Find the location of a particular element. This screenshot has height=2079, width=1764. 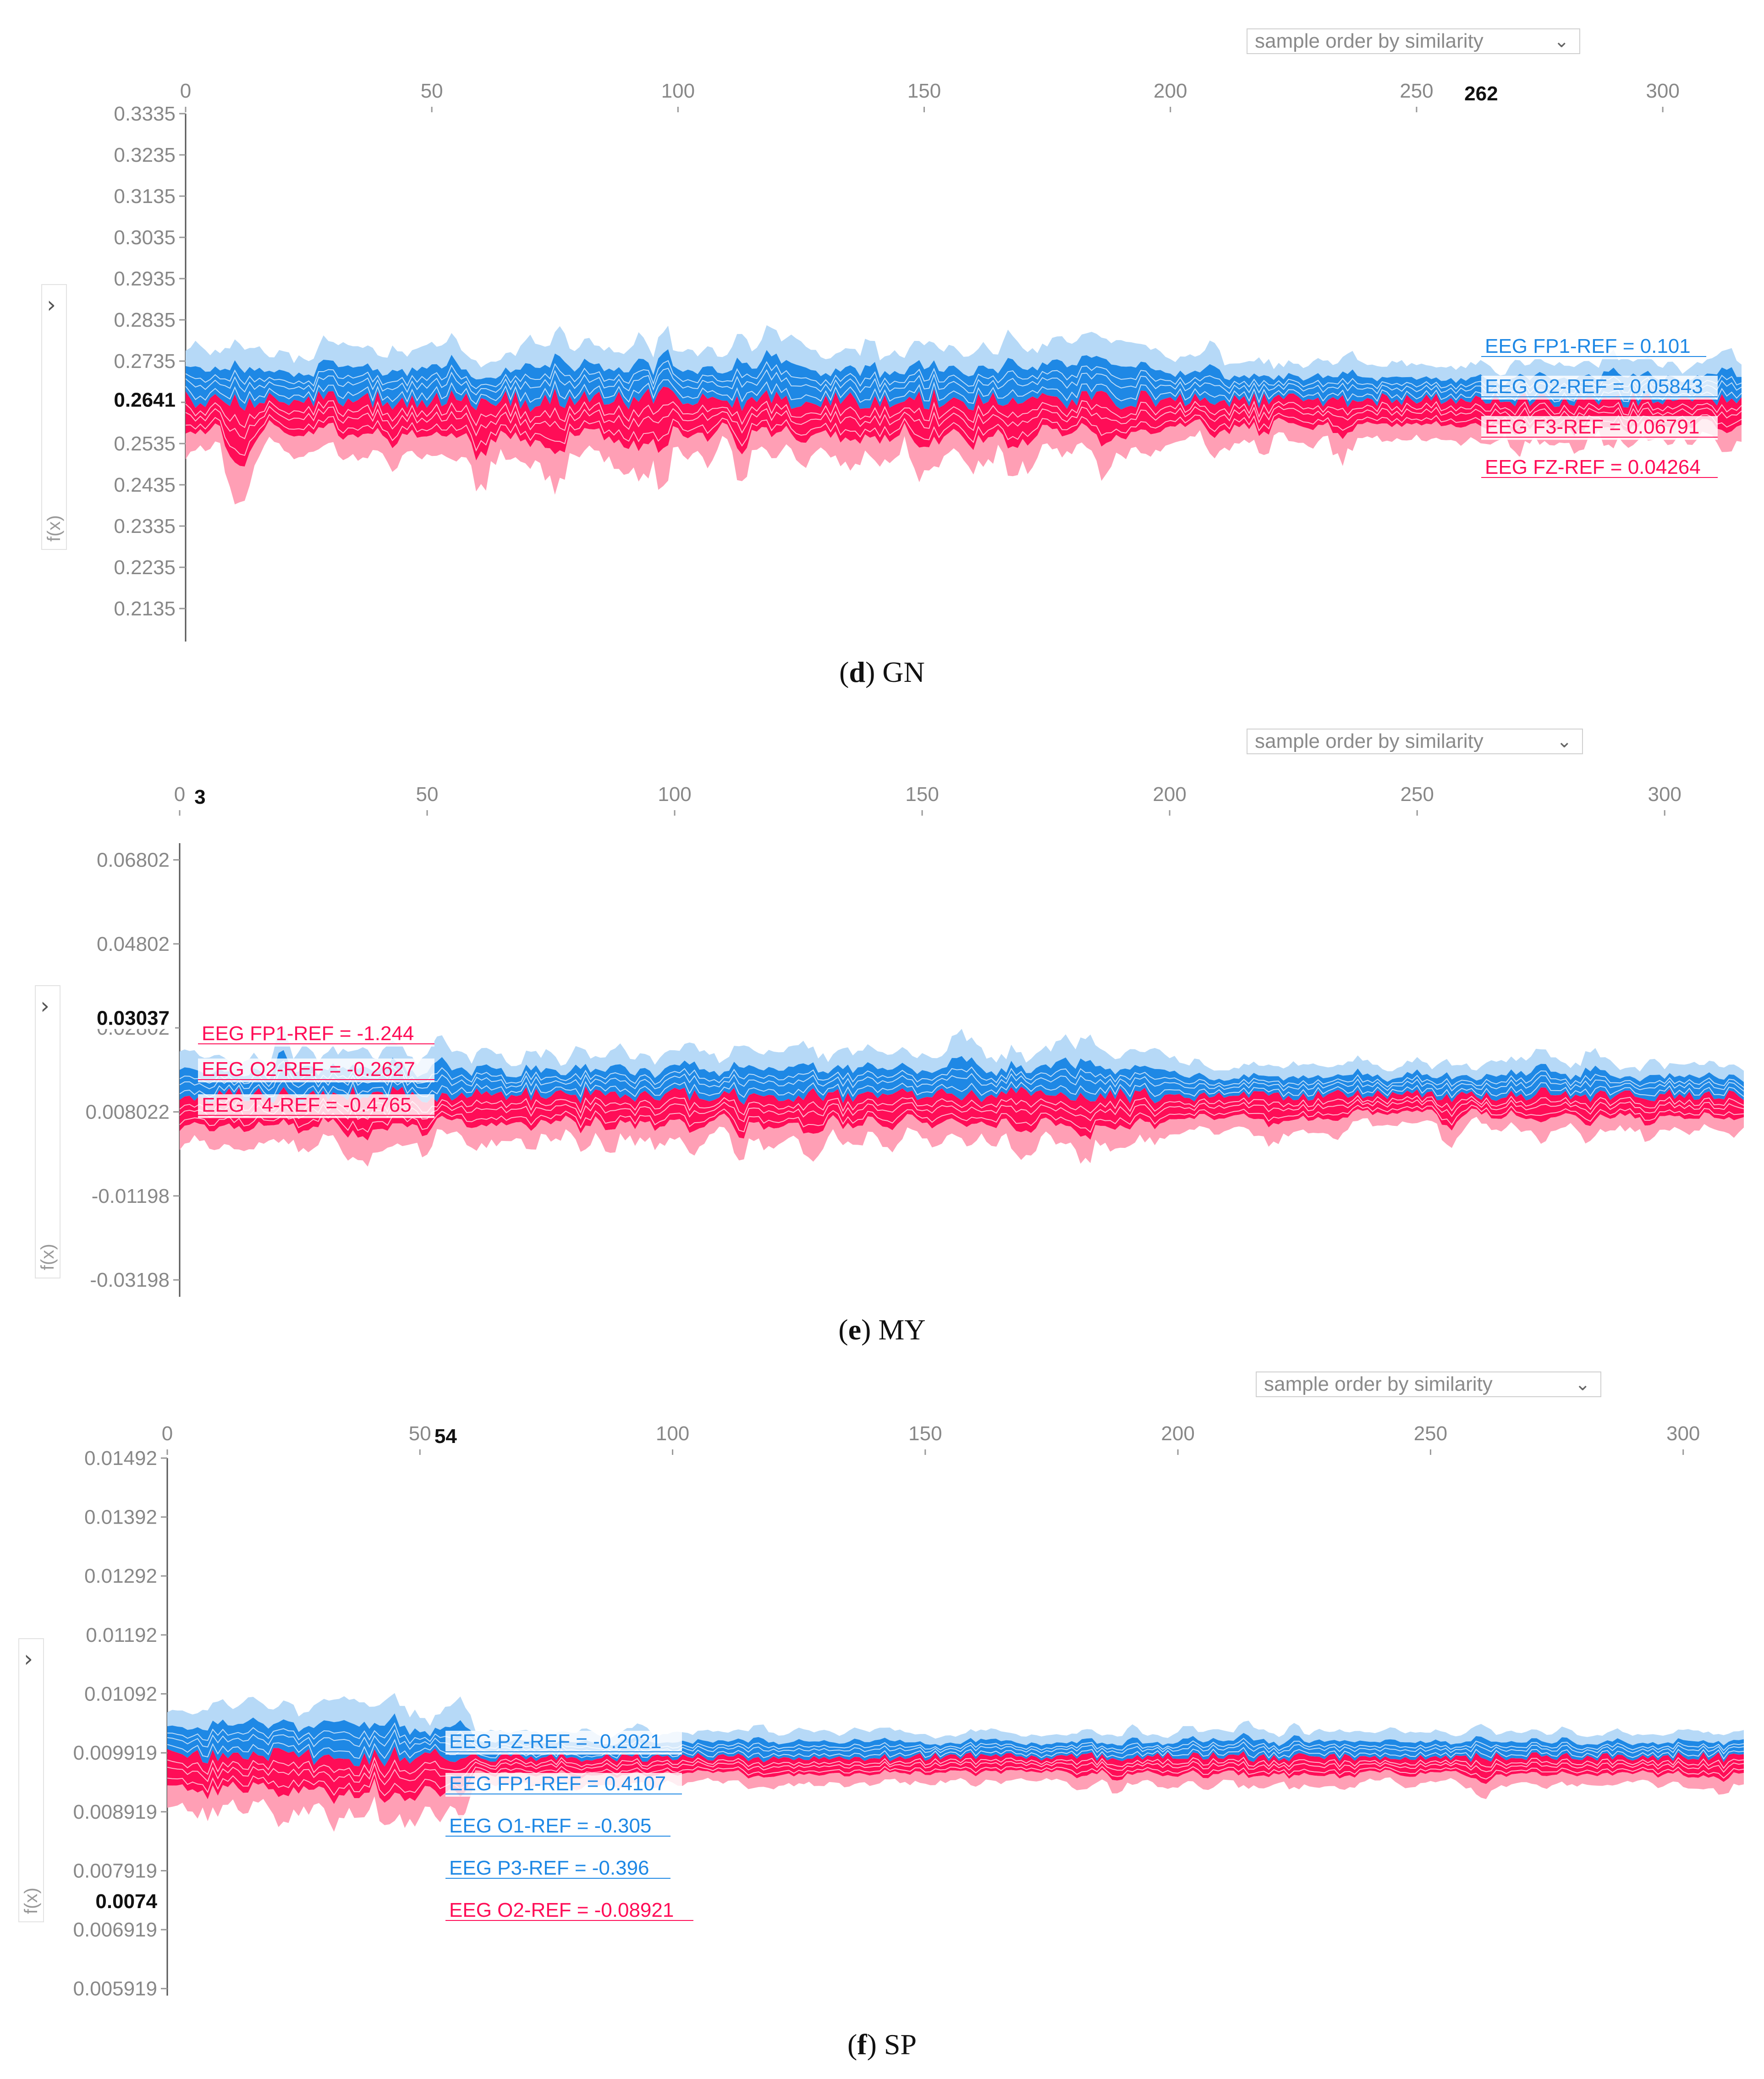

highlight-sample-label: 3 is located at coordinates (199, 797).